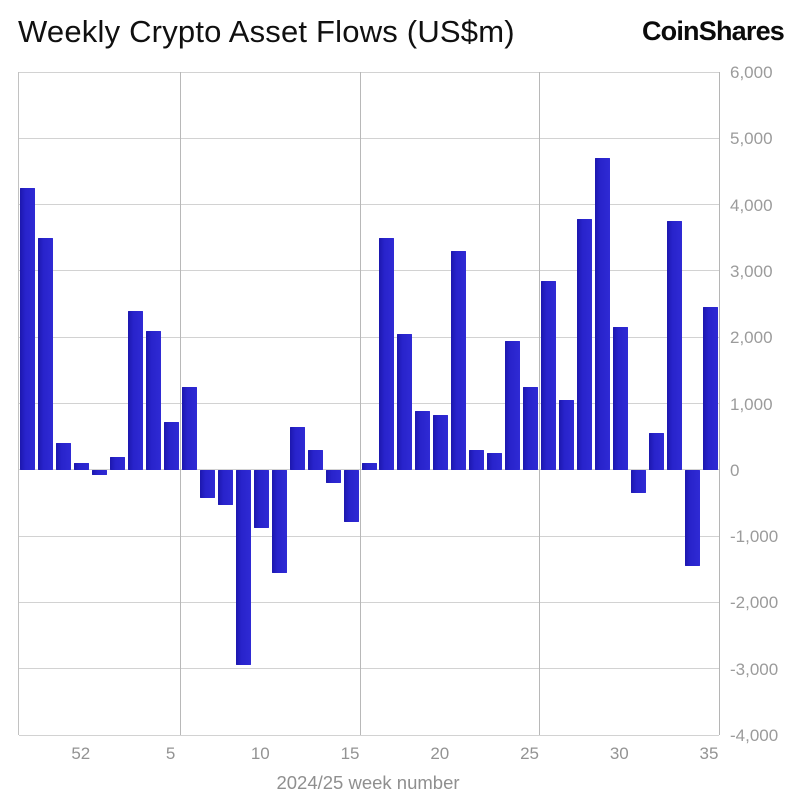 This screenshot has height=806, width=800. What do you see at coordinates (751, 338) in the screenshot?
I see `y-tick-label: 2,000` at bounding box center [751, 338].